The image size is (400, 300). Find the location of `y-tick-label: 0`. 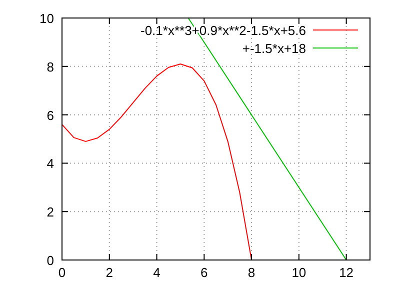

y-tick-label: 0 is located at coordinates (50, 260).